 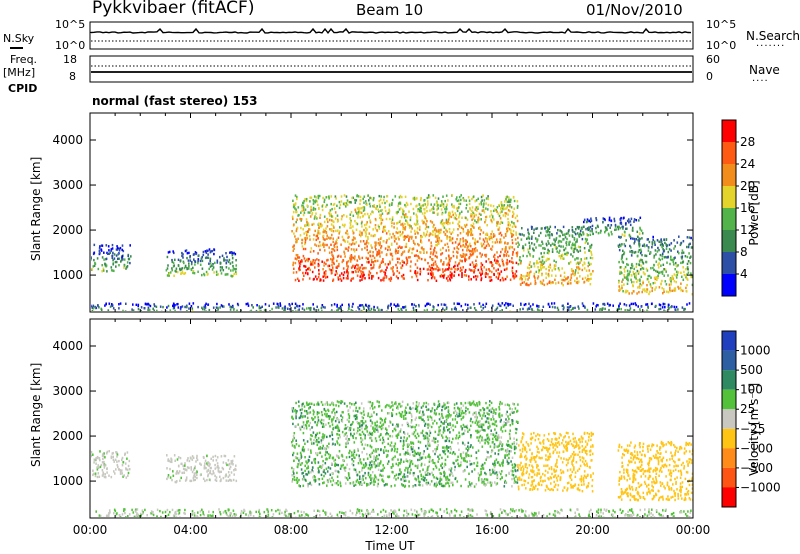 I want to click on cpid-text: normal (fast stereo) 153, so click(x=175, y=101).